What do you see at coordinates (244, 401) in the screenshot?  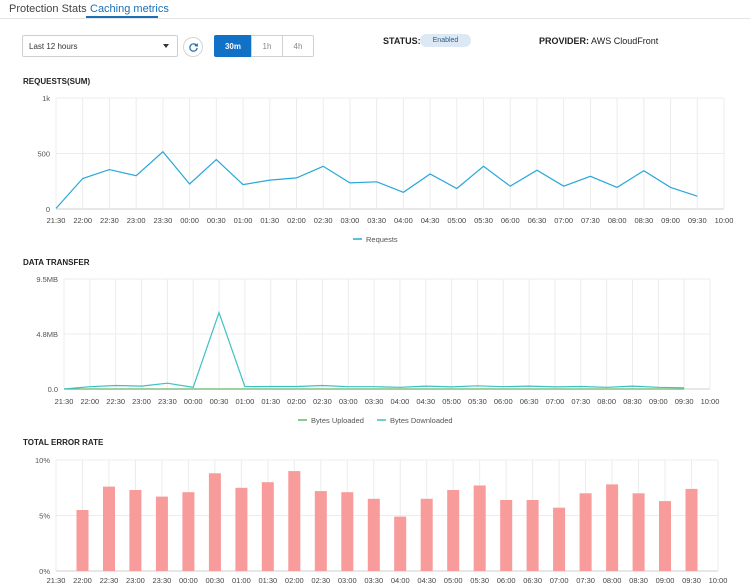 I see `transfer-x-tick-label: 01:00` at bounding box center [244, 401].